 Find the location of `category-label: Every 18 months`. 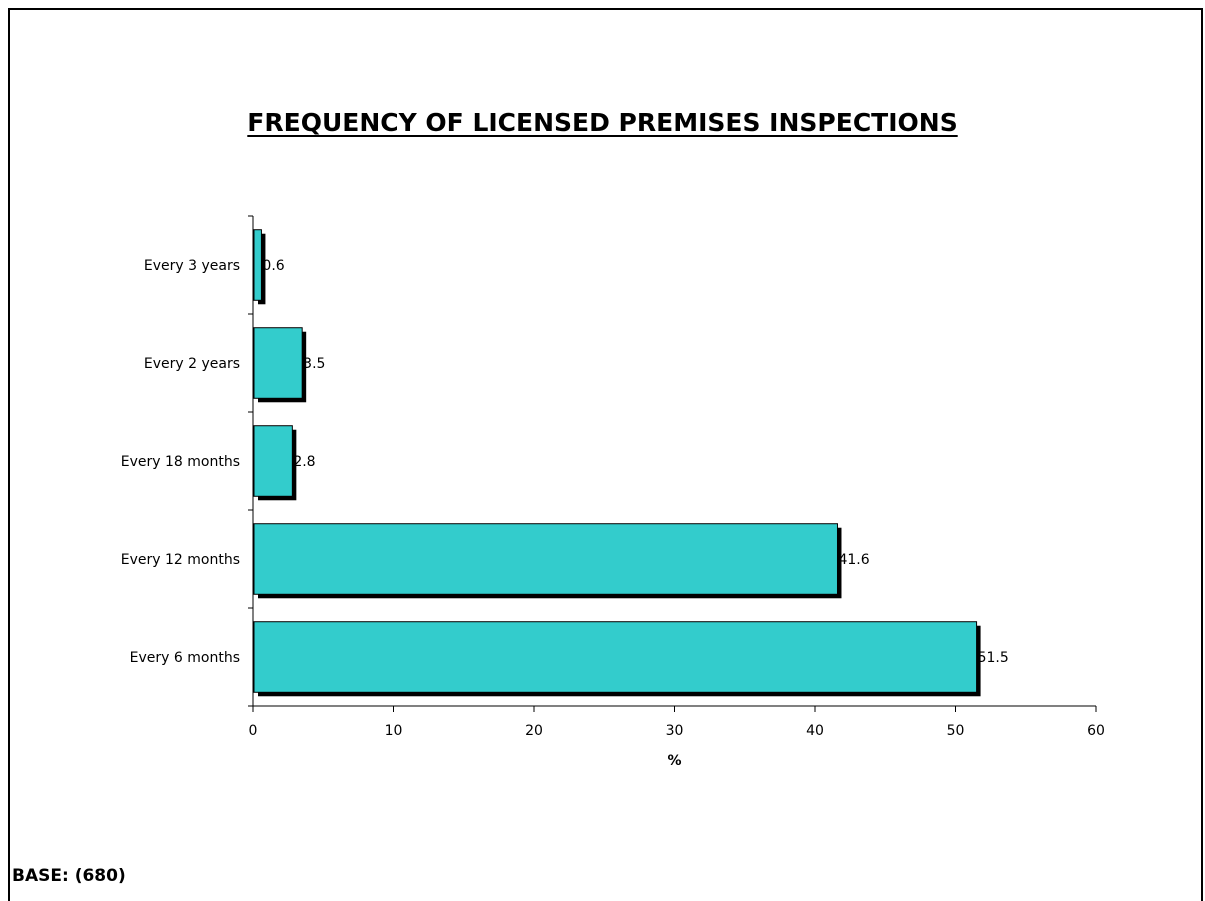

category-label: Every 18 months is located at coordinates (180, 462).